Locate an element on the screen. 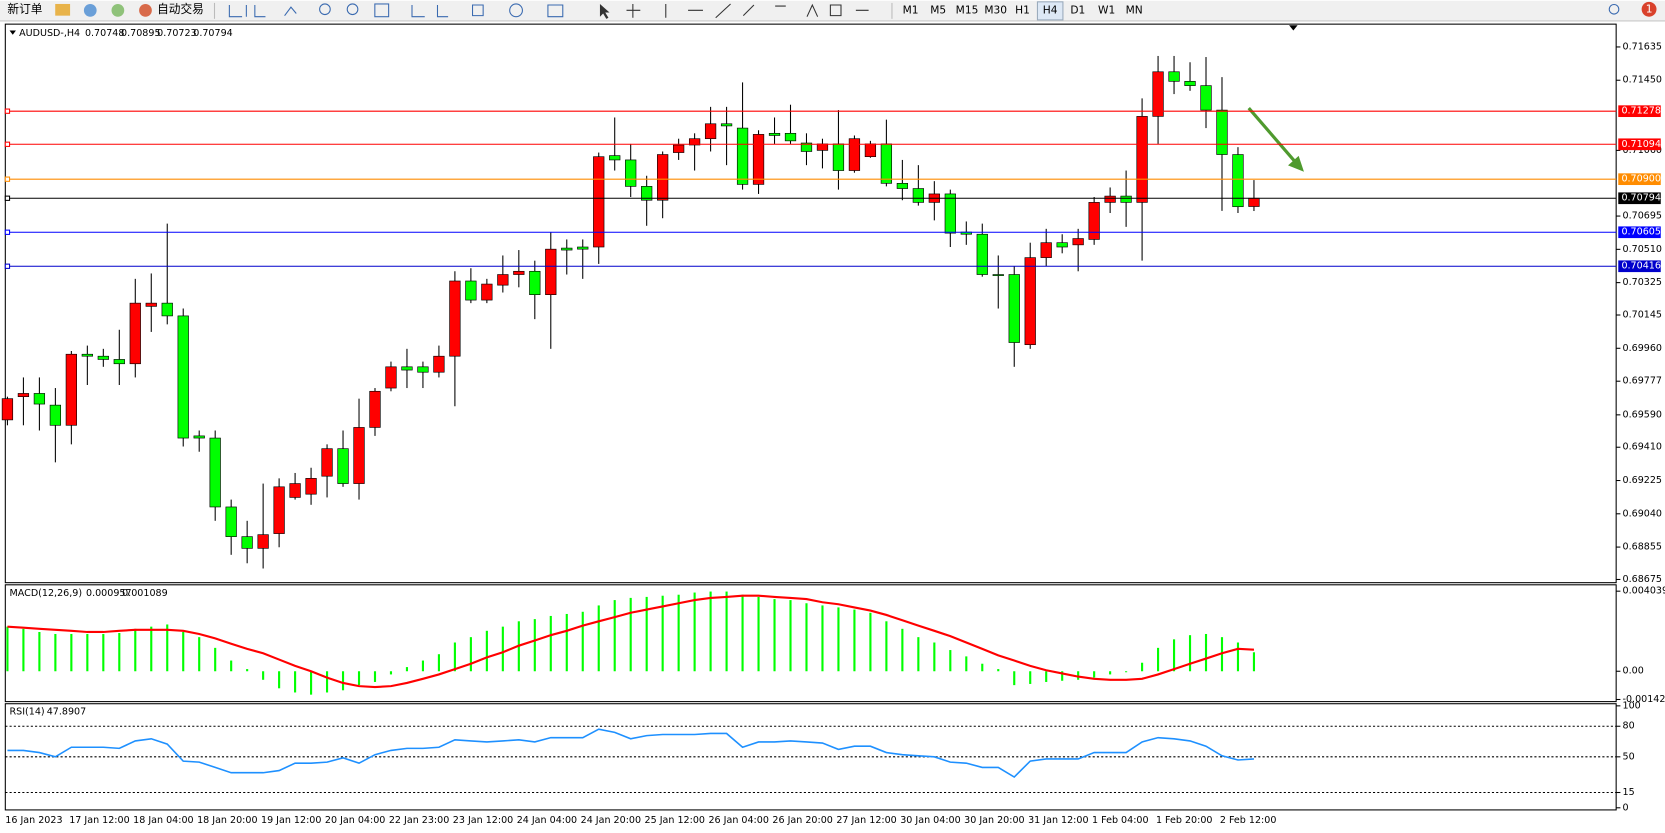  y-tick-label: 15 is located at coordinates (1629, 792).